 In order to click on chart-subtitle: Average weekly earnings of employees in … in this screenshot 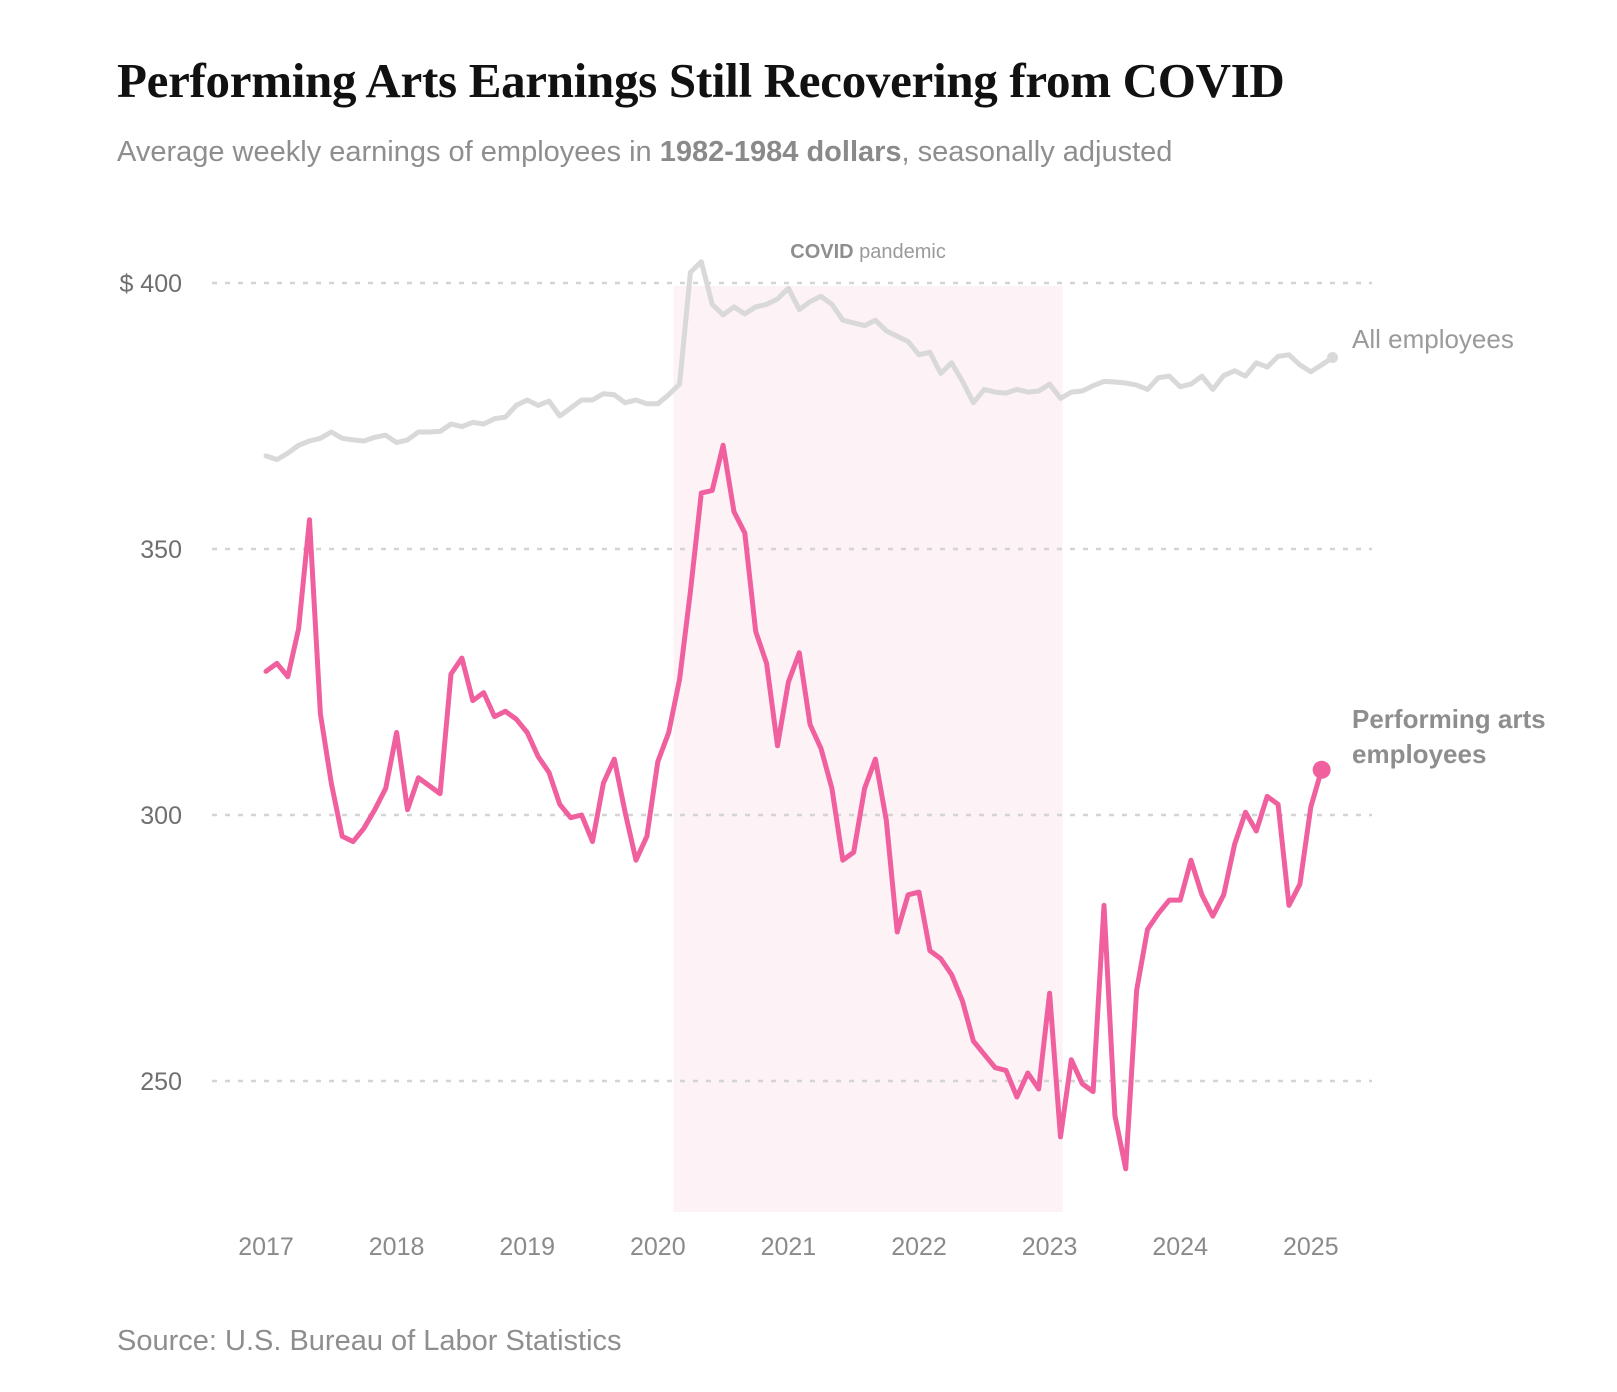, I will do `click(644, 152)`.